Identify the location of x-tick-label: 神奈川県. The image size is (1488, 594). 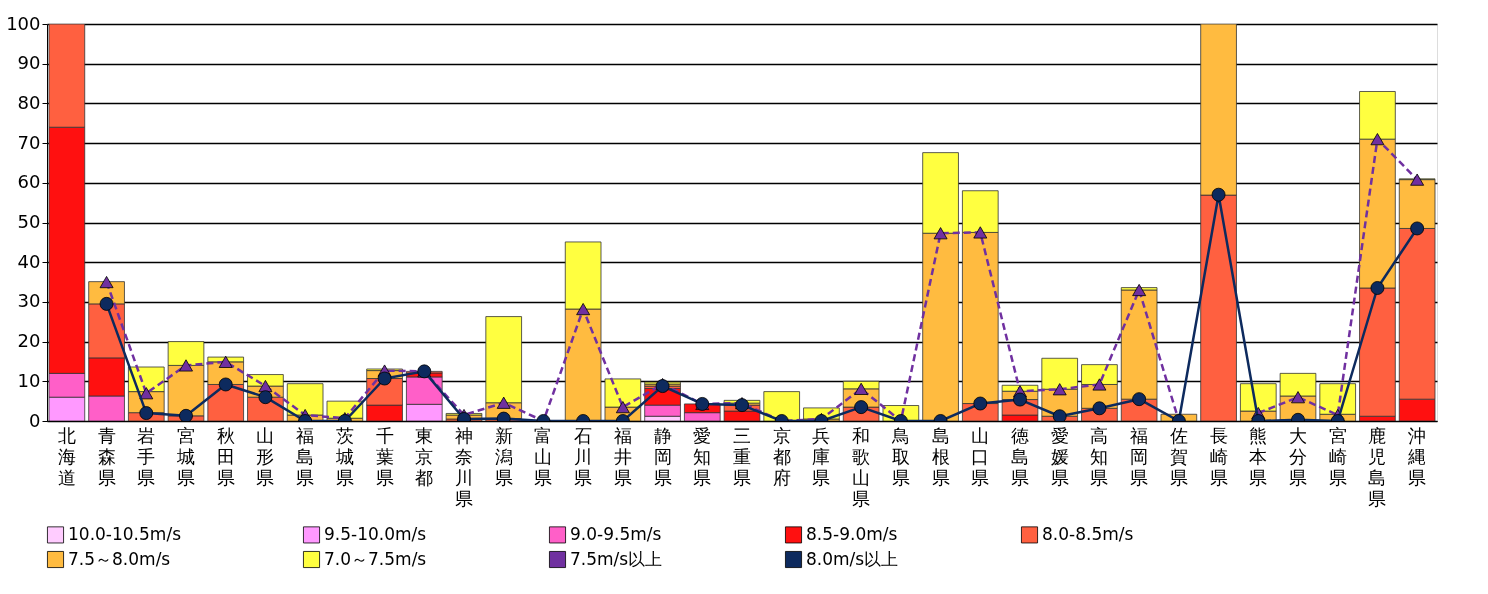
(464, 466).